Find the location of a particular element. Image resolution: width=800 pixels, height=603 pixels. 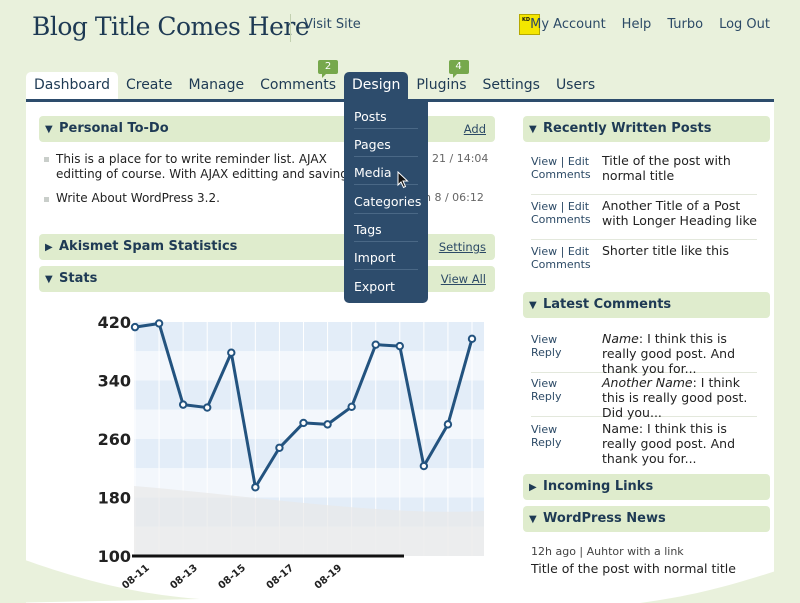

post-row-links: View | Edit Comments is located at coordinates (561, 213).